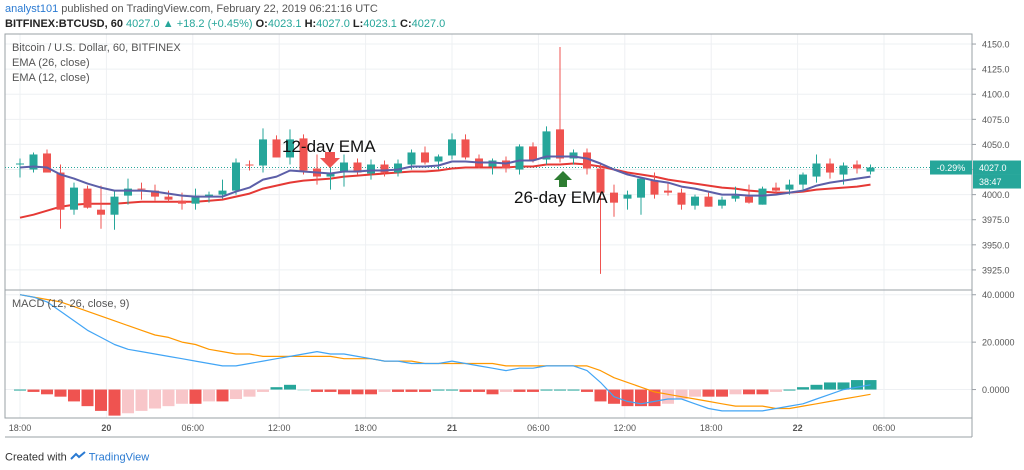  Describe the element at coordinates (538, 428) in the screenshot. I see `time-tick-label: 06:00` at that location.